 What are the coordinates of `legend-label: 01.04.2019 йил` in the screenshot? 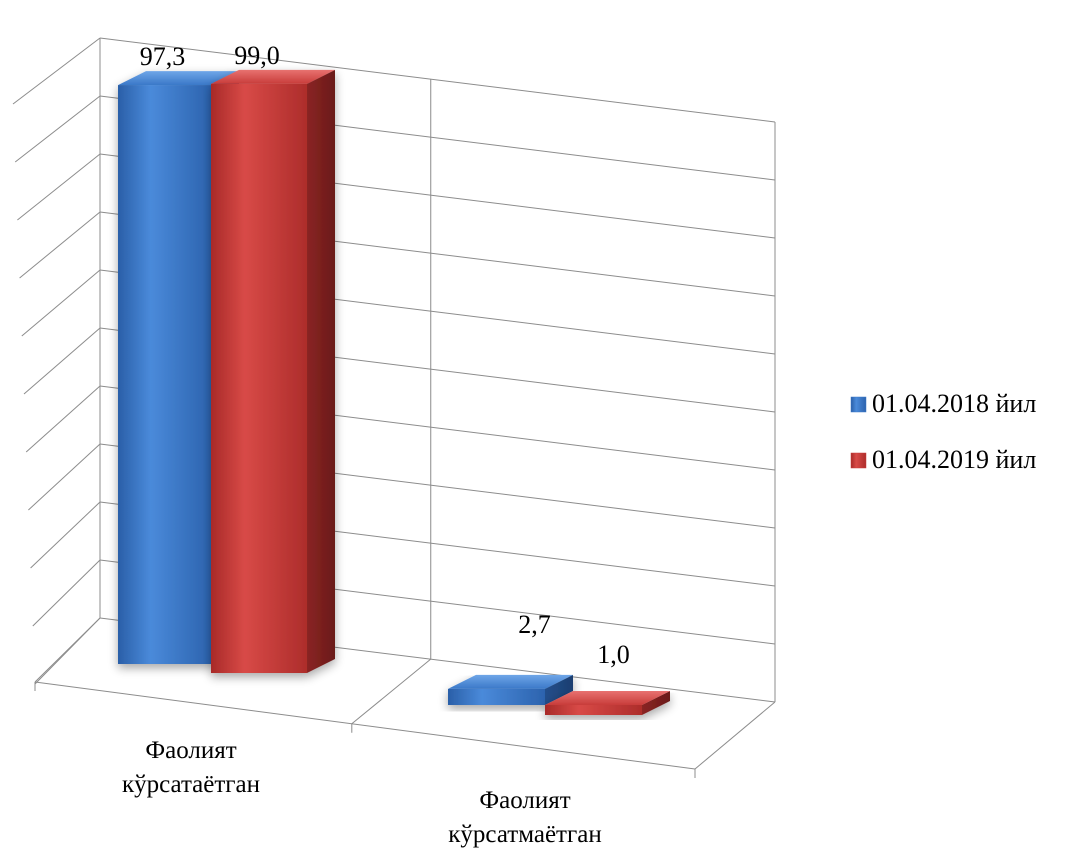 It's located at (954, 459).